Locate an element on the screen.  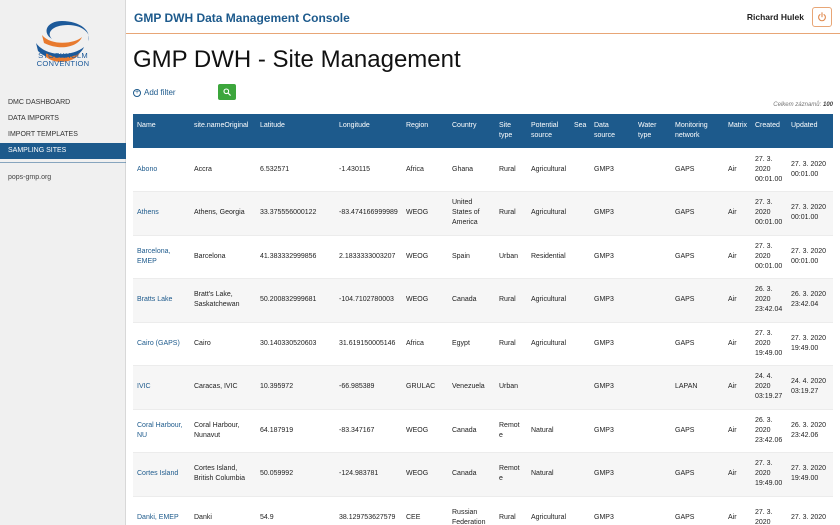
cell-created: 26. 3. 2020 23:42.04 is located at coordinates (769, 300).